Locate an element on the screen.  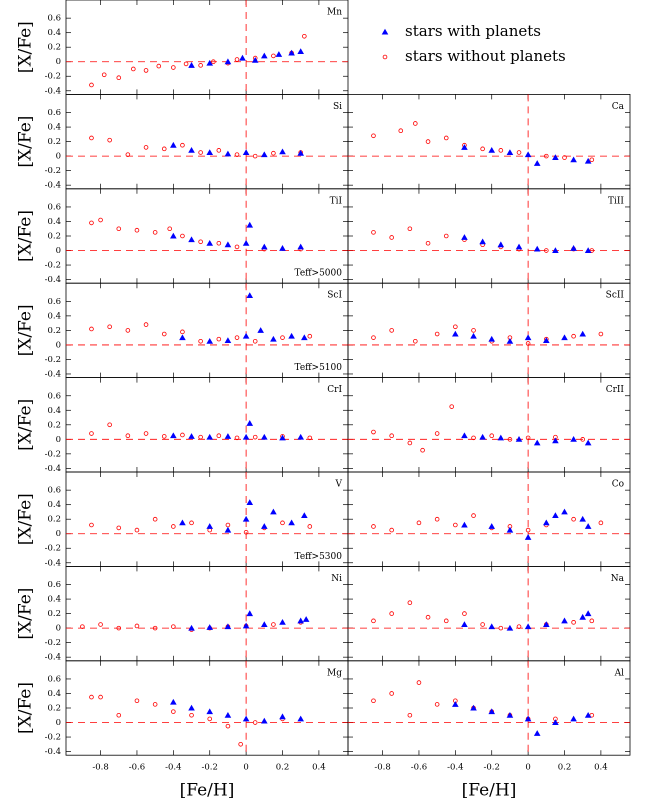
x-axis-label: [Fe/H] is located at coordinates (207, 791).